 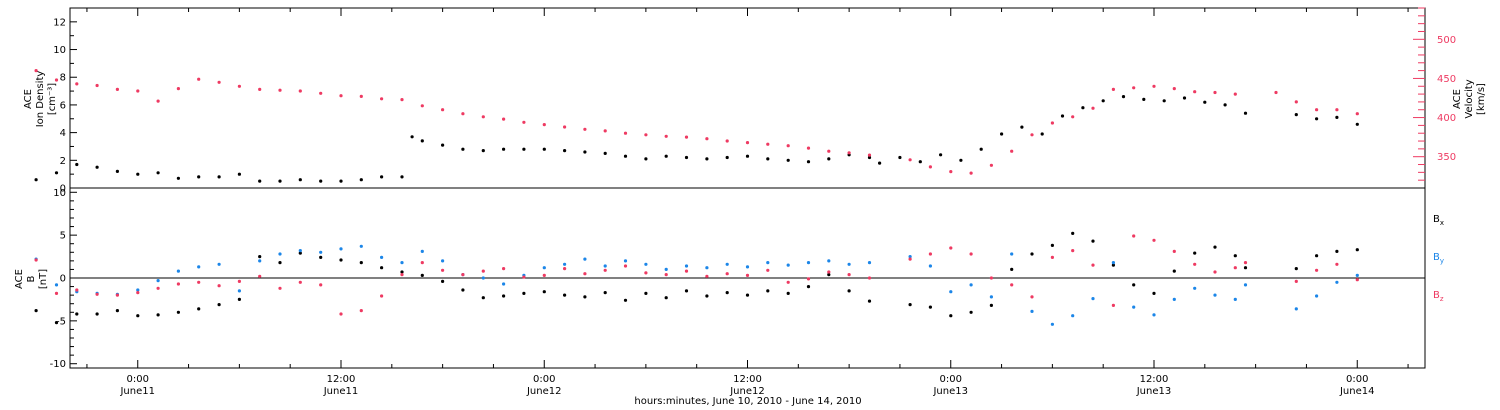 What do you see at coordinates (28, 99) in the screenshot?
I see `ion-density-label-1: ACE` at bounding box center [28, 99].